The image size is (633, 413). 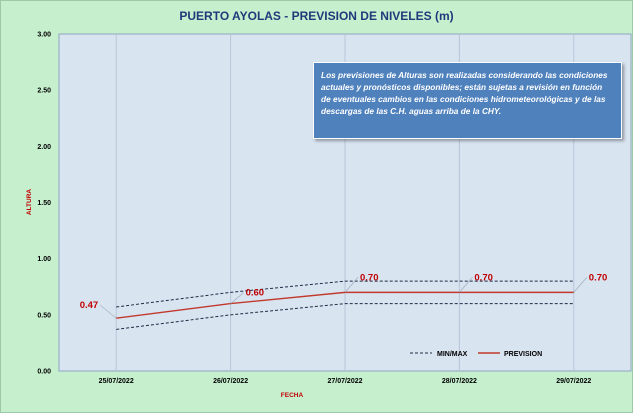 What do you see at coordinates (523, 354) in the screenshot?
I see `legend-prevision-label: PREVISION` at bounding box center [523, 354].